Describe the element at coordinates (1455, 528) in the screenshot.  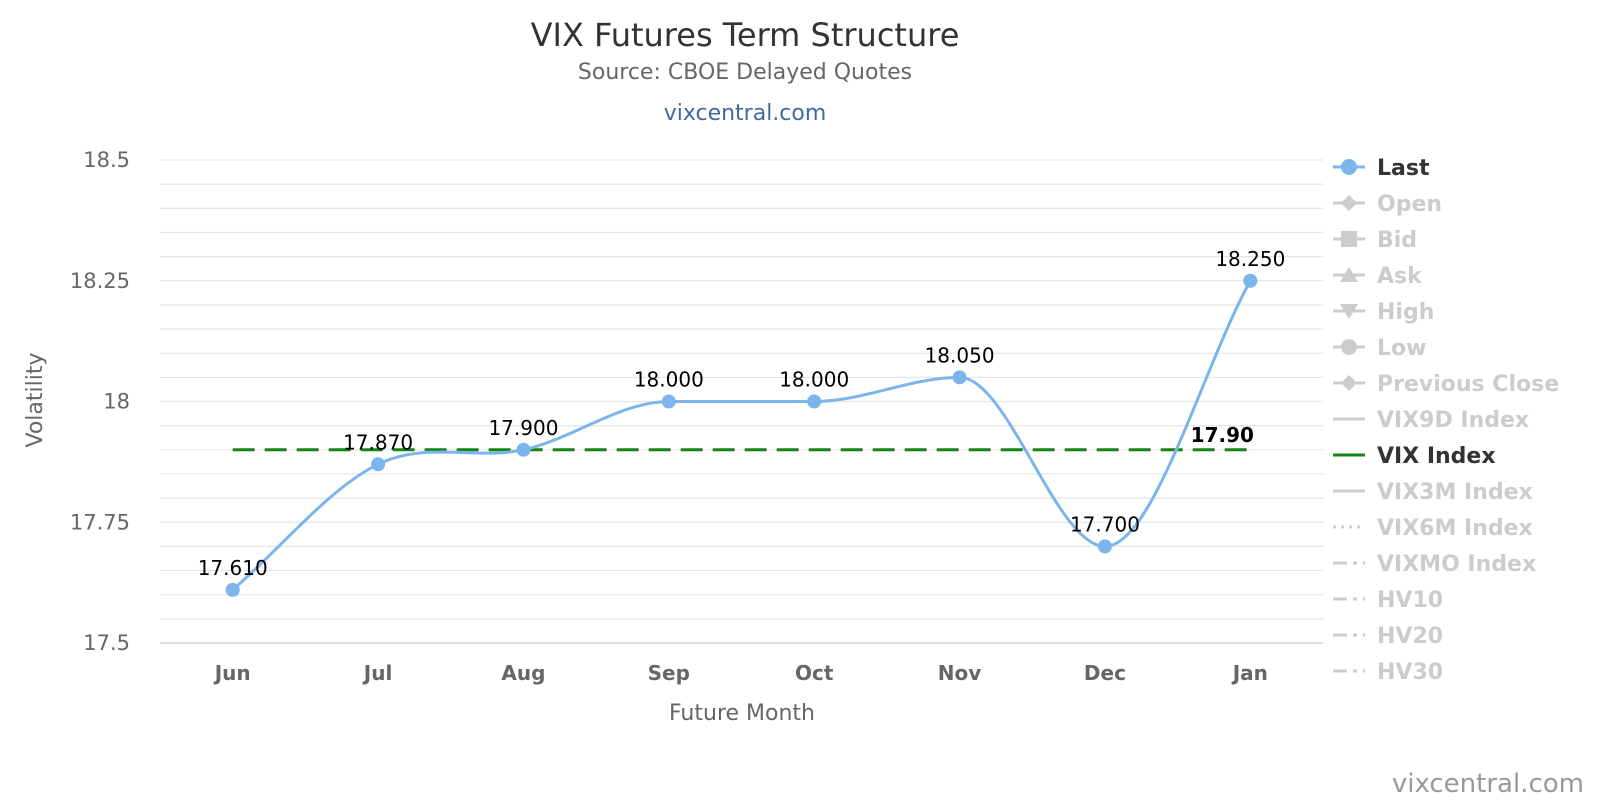
I see `legend-label: VIX6M Index` at that location.